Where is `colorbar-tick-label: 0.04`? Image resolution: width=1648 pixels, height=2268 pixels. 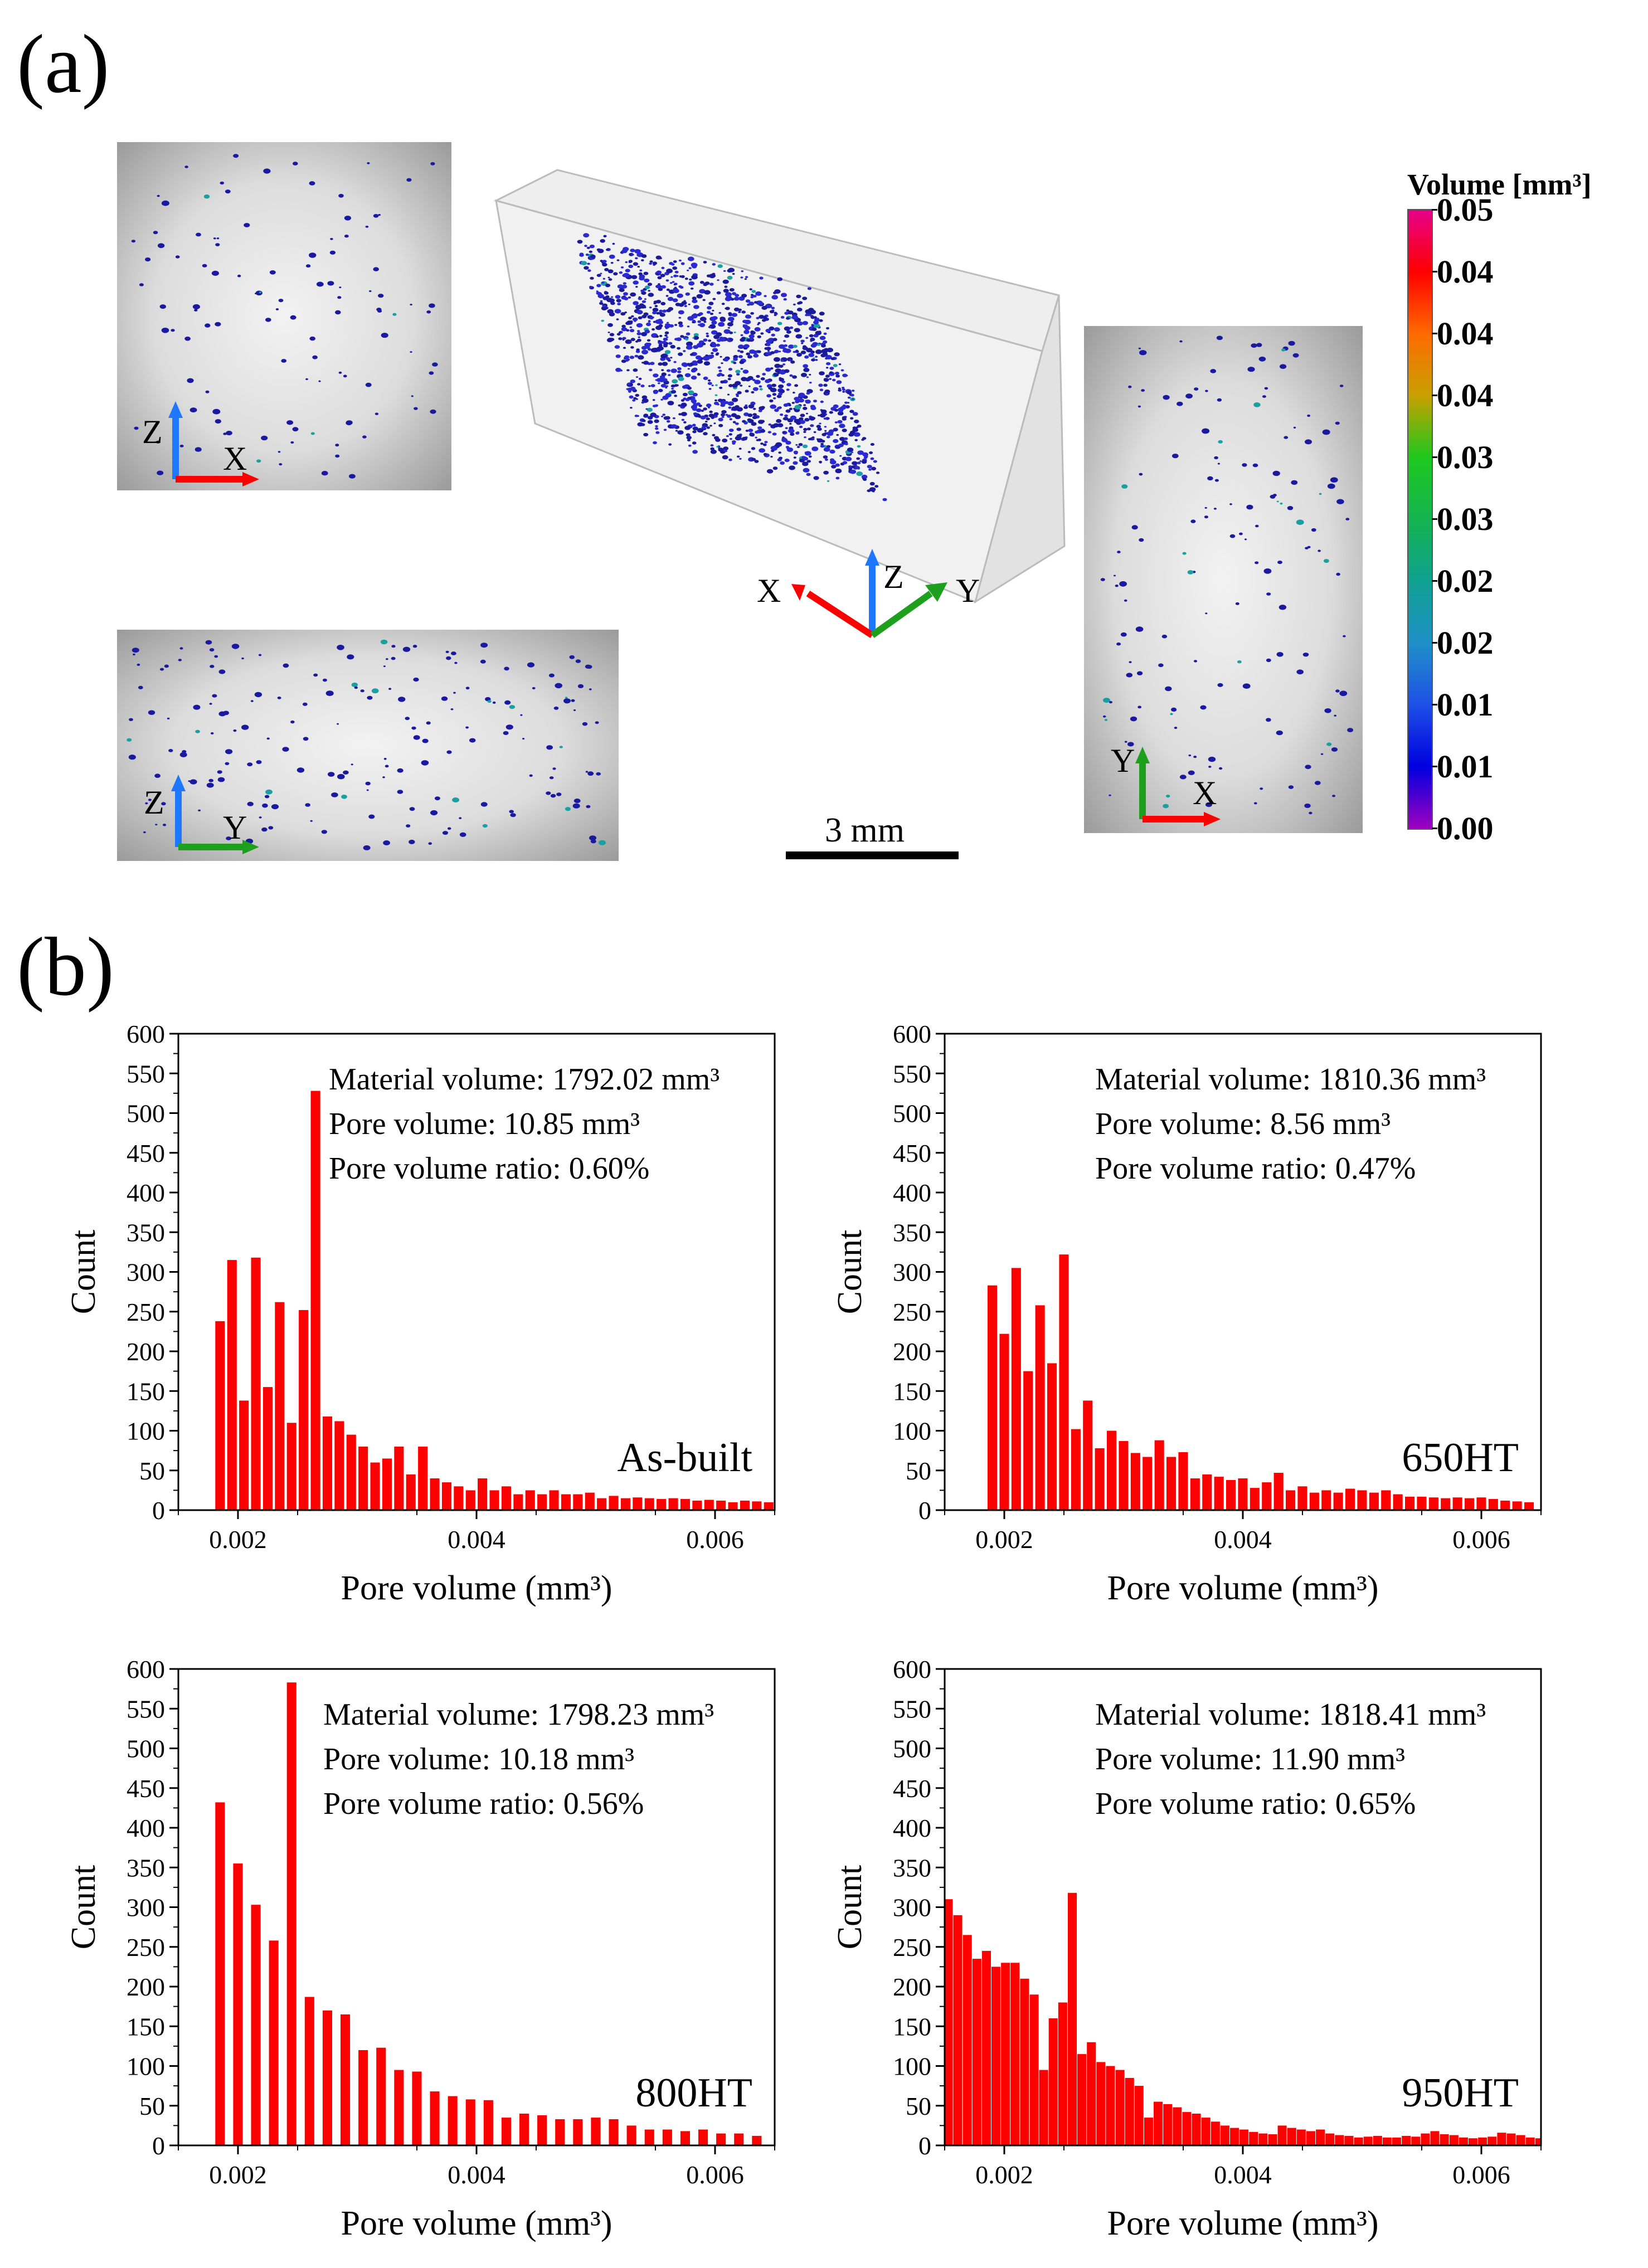
colorbar-tick-label: 0.04 is located at coordinates (1465, 272).